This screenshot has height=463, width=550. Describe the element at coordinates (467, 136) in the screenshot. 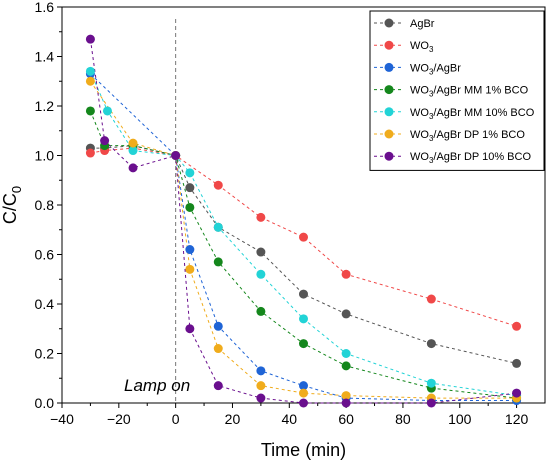

I see `legend-label: WO3/AgBr DP 1% BCO` at that location.